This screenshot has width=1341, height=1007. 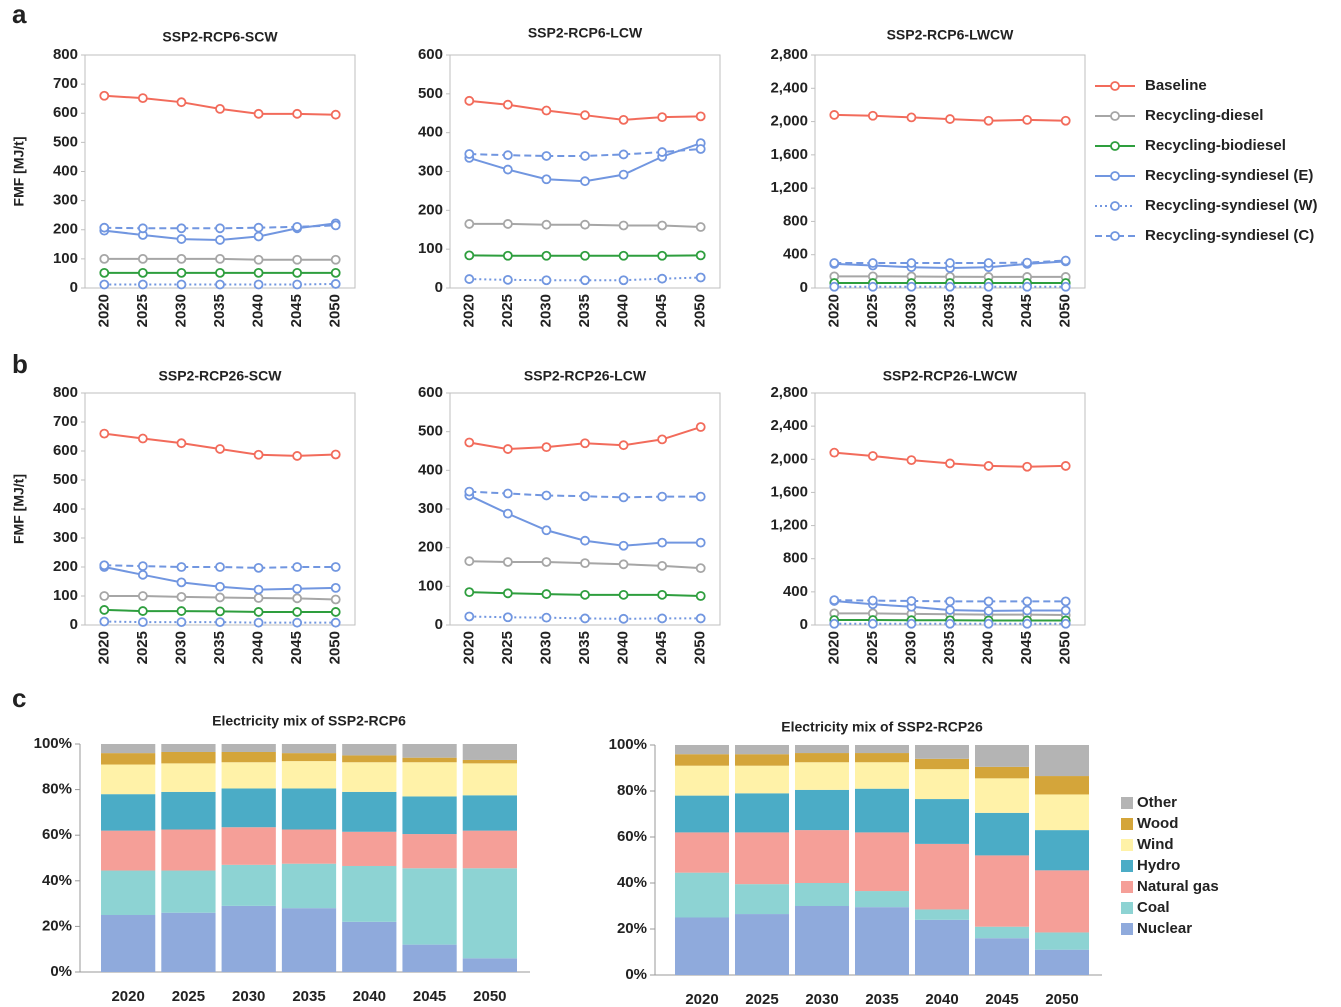 I want to click on y-tick-label: 1,600, so click(x=789, y=491).